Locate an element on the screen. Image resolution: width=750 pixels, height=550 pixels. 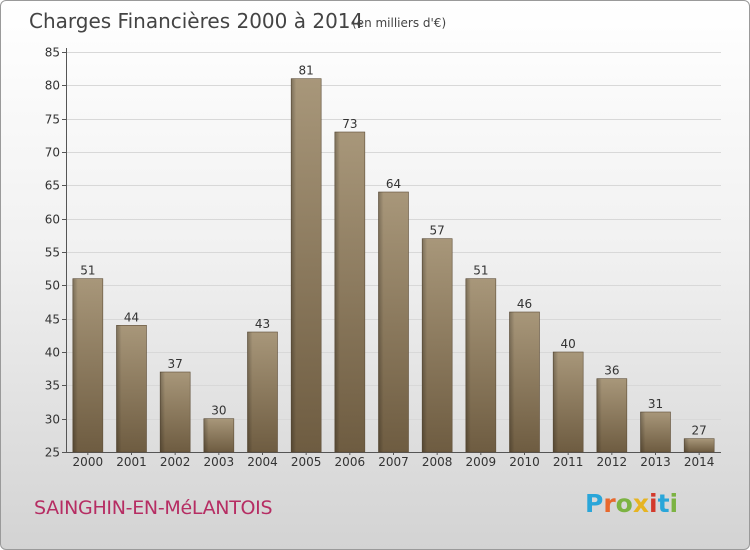
data-label: 43 is located at coordinates (262, 324).